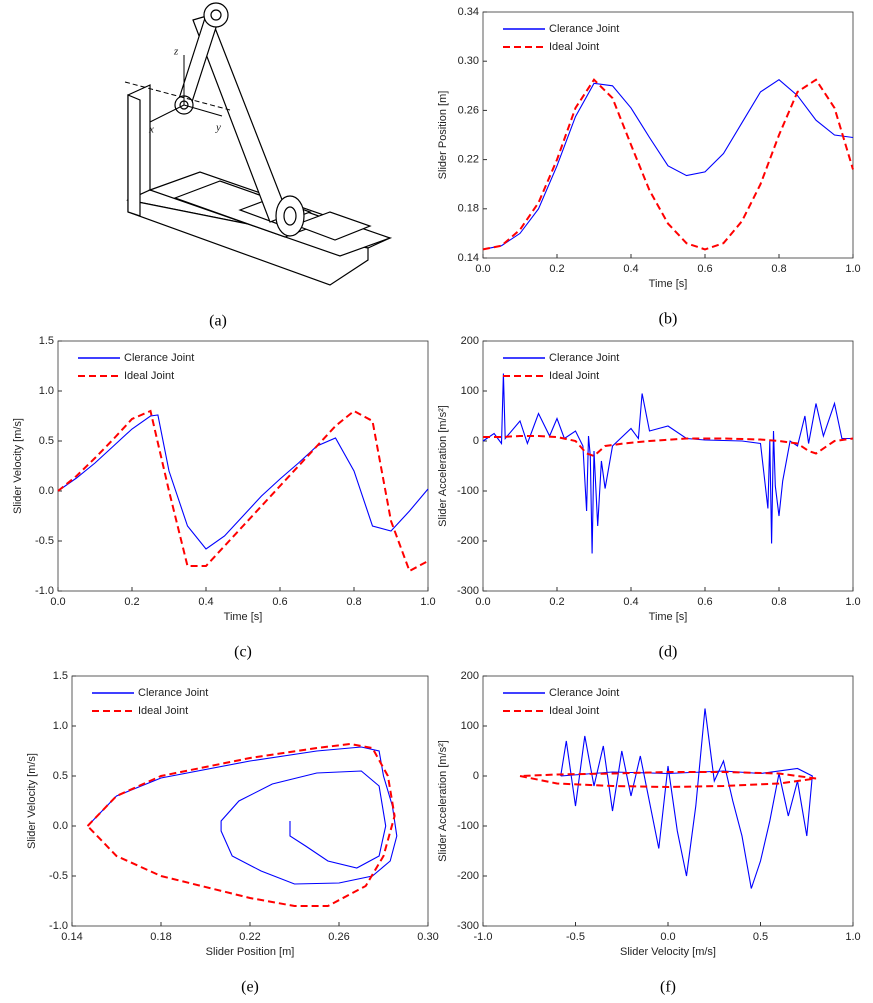  I want to click on x-axis-label: Slider Position [m], so click(250, 952).